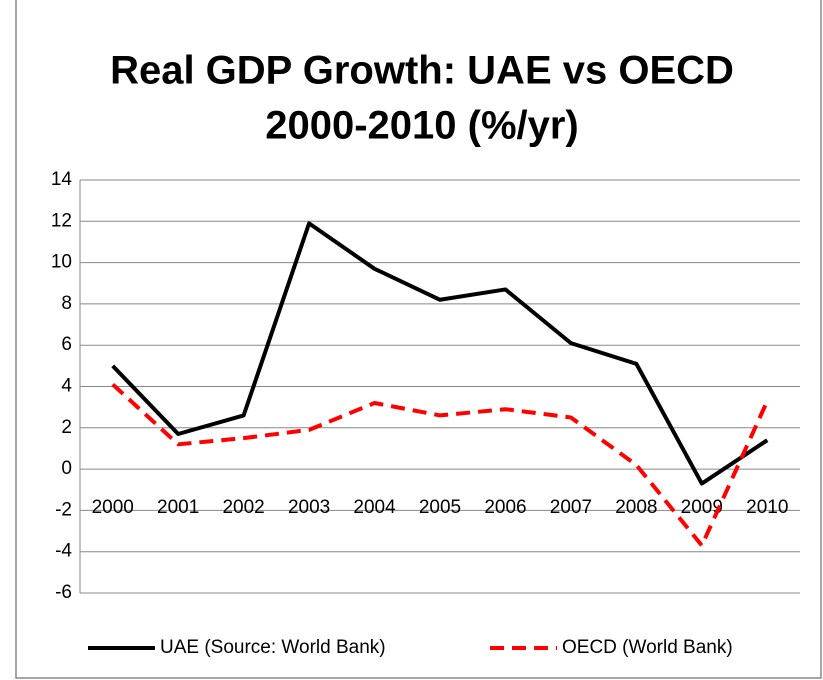 The image size is (823, 680). I want to click on chart-title: 2000-2010 (%/yr), so click(422, 126).